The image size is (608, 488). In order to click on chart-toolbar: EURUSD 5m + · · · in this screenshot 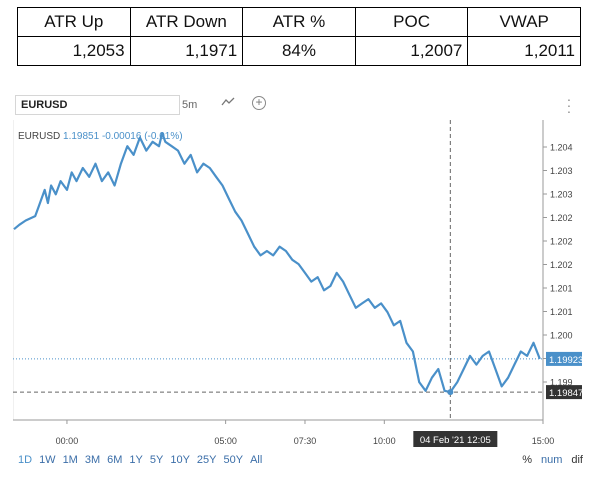, I will do `click(298, 105)`.